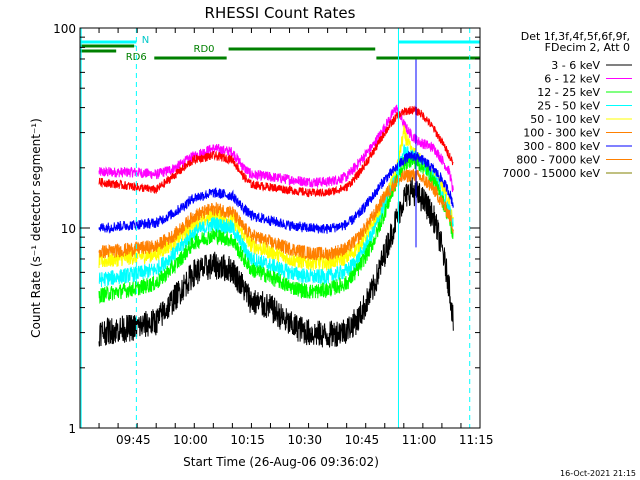 Image resolution: width=640 pixels, height=480 pixels. I want to click on x-tick-label: 10:45, so click(362, 440).